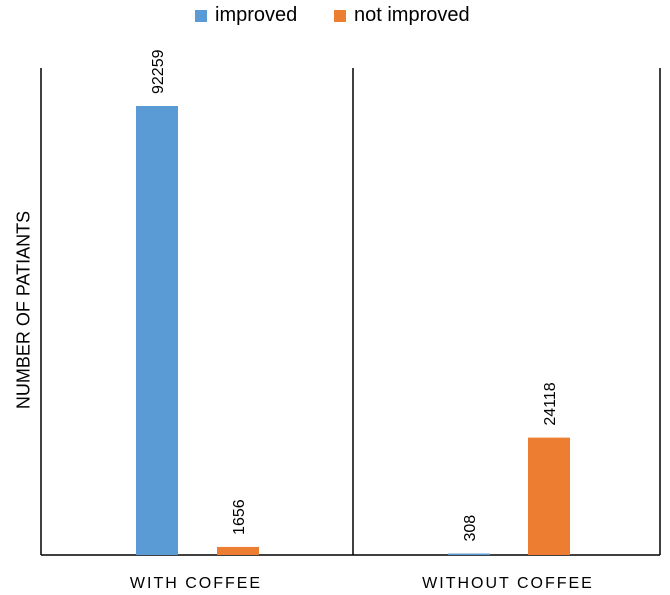  I want to click on legend-item-not-improved: not improved, so click(402, 15).